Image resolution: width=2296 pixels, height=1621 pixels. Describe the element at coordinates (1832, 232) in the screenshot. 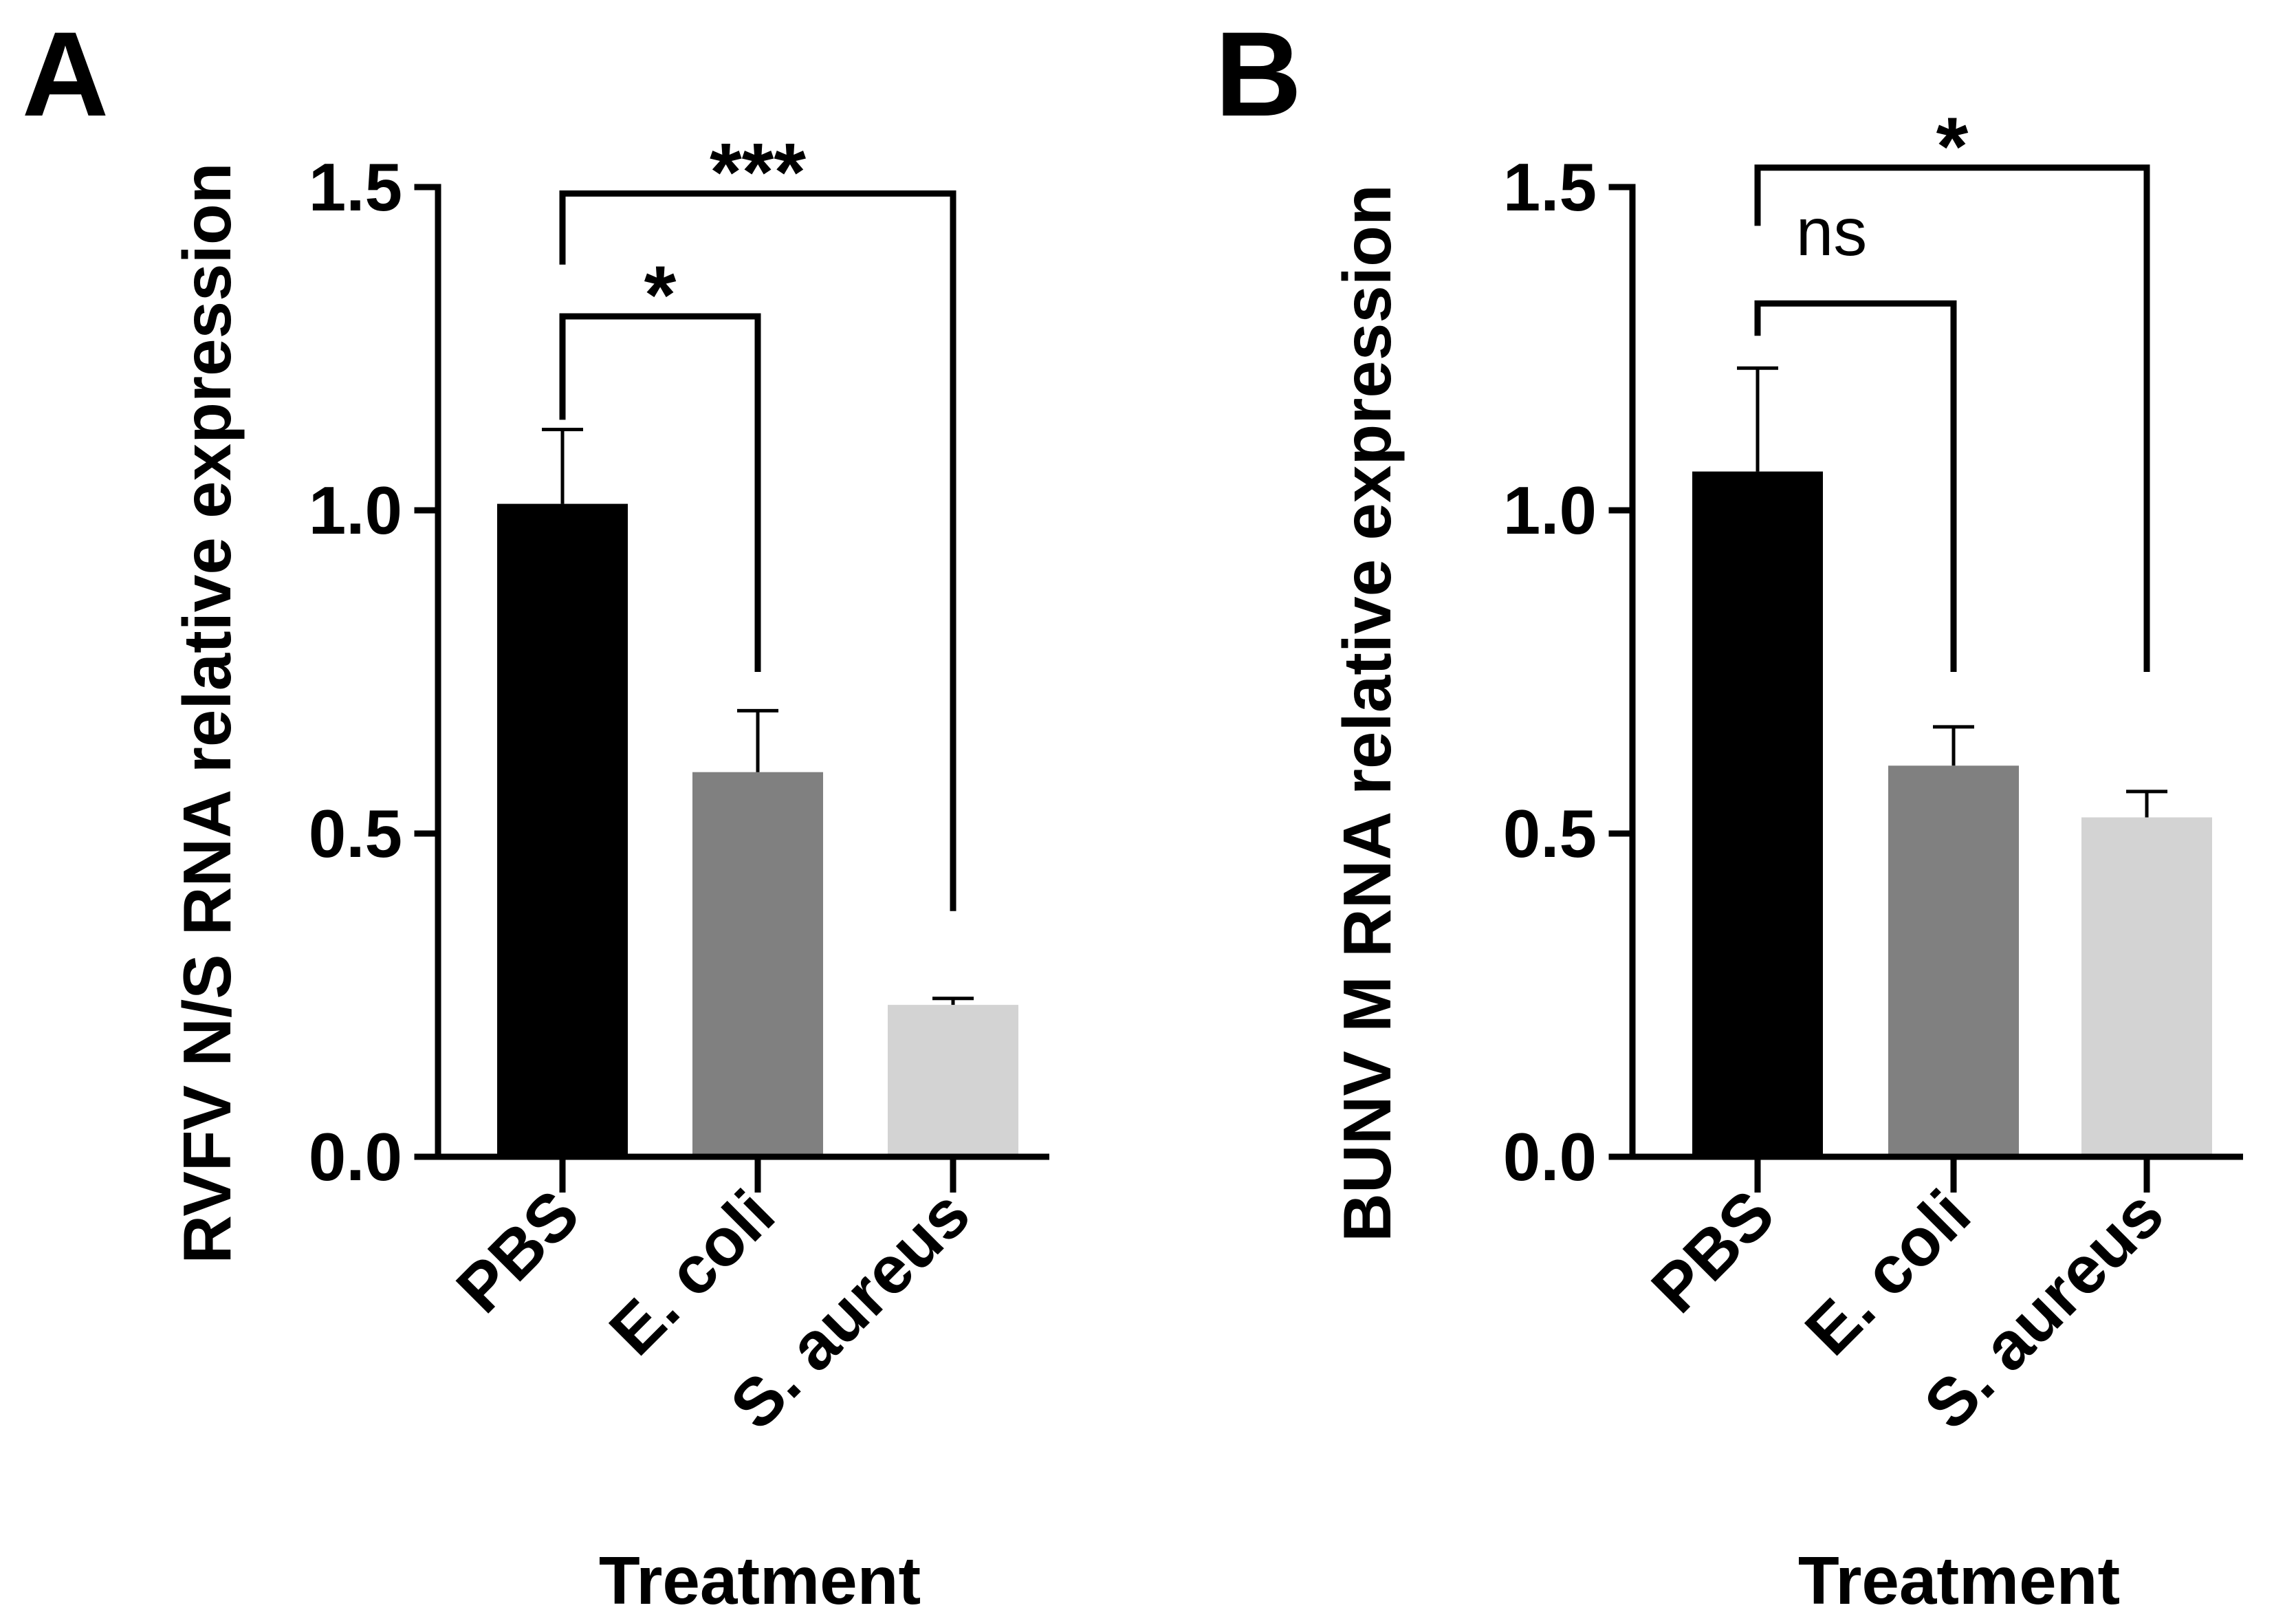

I see `significance-label: ns` at that location.